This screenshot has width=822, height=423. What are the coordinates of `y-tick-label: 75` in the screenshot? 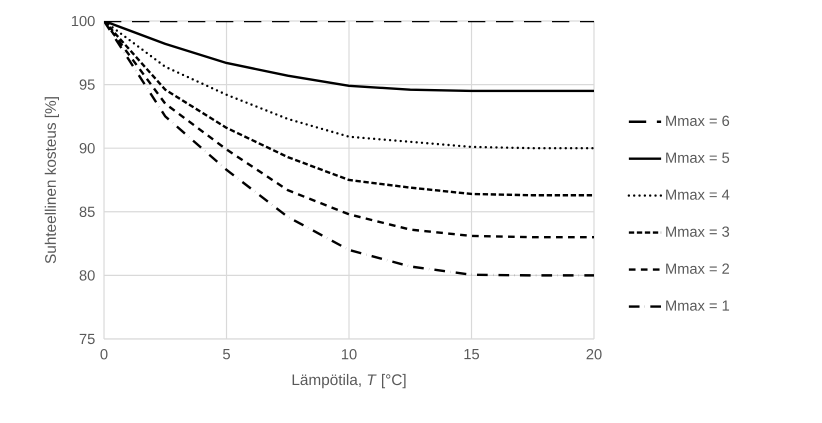 It's located at (87, 339).